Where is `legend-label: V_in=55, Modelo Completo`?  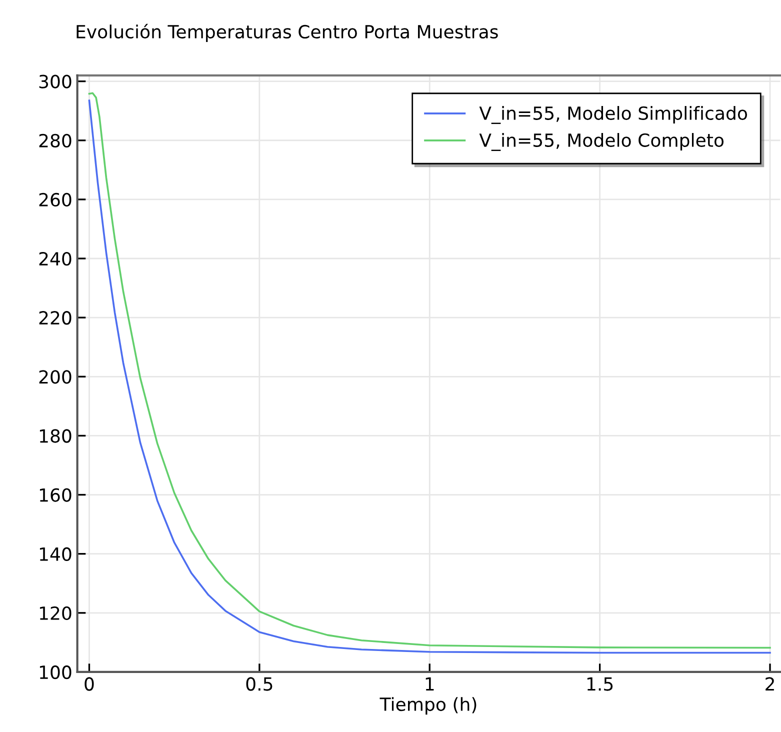
legend-label: V_in=55, Modelo Completo is located at coordinates (601, 142).